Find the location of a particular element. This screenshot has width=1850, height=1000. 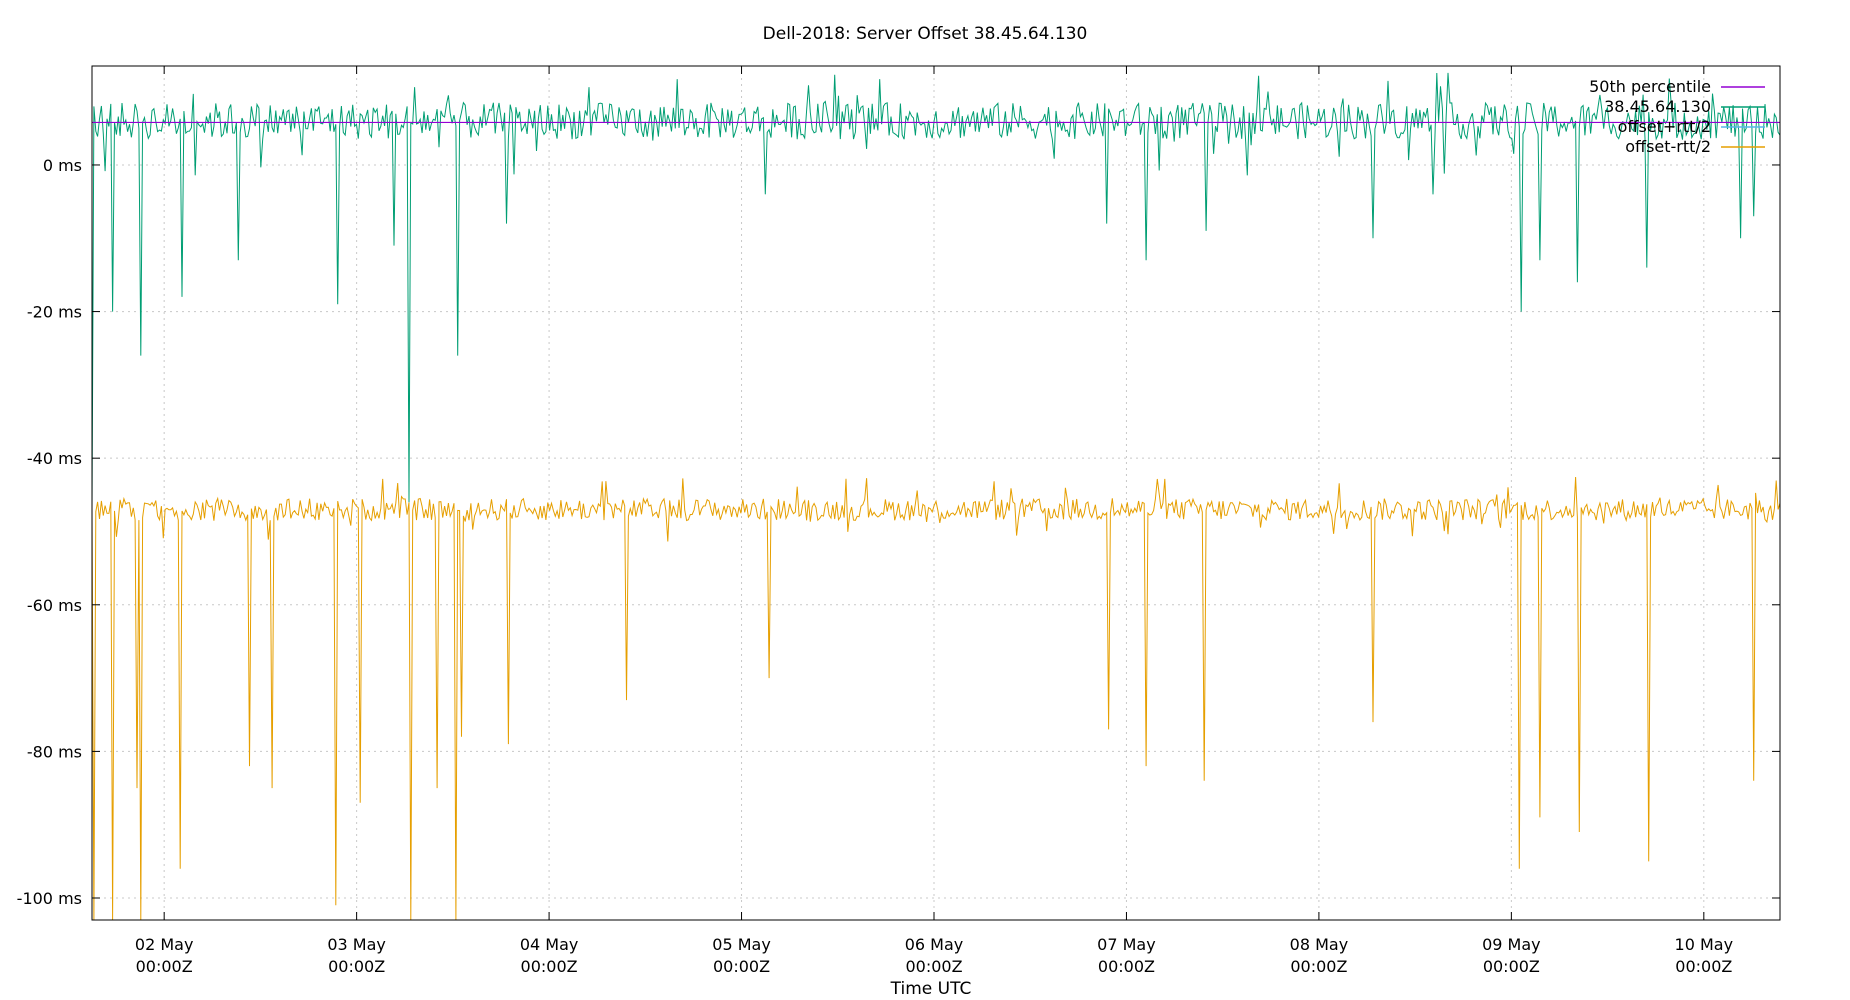

legend-label: 50th percentile is located at coordinates (1650, 86).